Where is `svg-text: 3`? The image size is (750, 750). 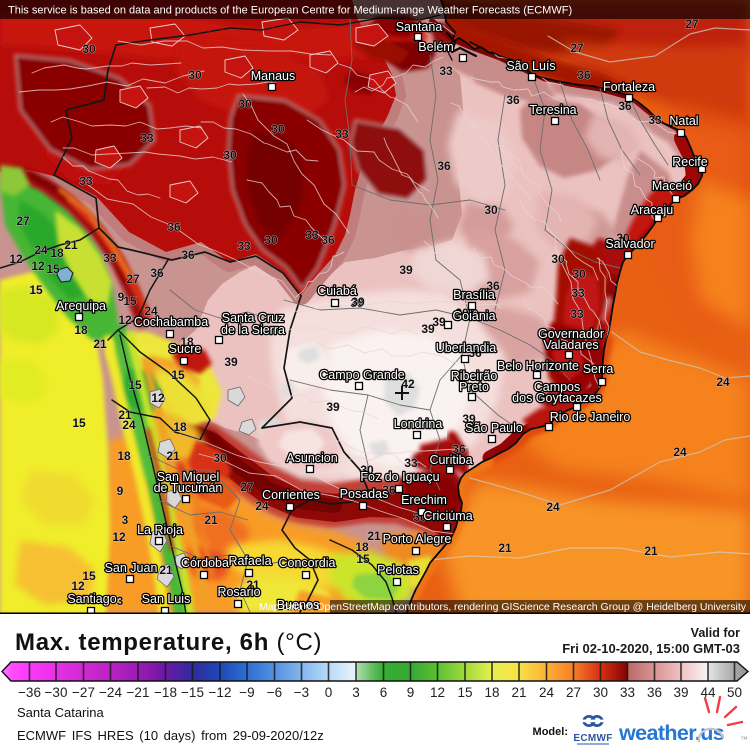
svg-text: 3 is located at coordinates (120, 601).